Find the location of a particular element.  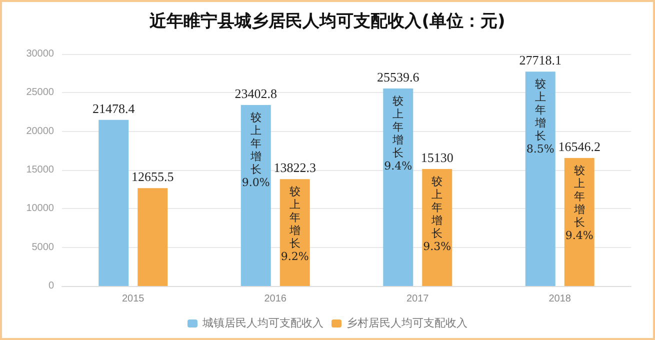

x-tick-label: 2018 is located at coordinates (560, 299).